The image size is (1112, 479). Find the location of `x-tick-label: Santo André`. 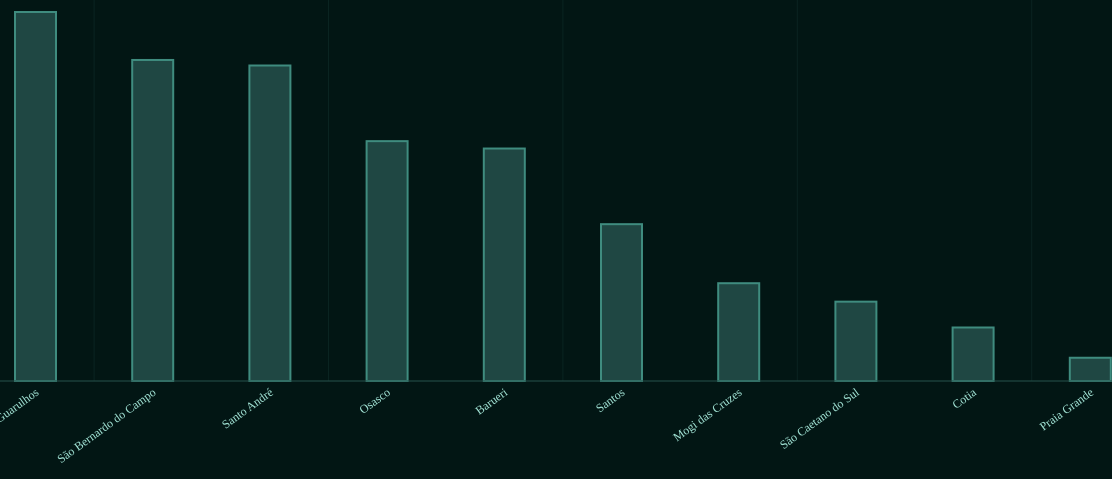

x-tick-label: Santo André is located at coordinates (247, 408).